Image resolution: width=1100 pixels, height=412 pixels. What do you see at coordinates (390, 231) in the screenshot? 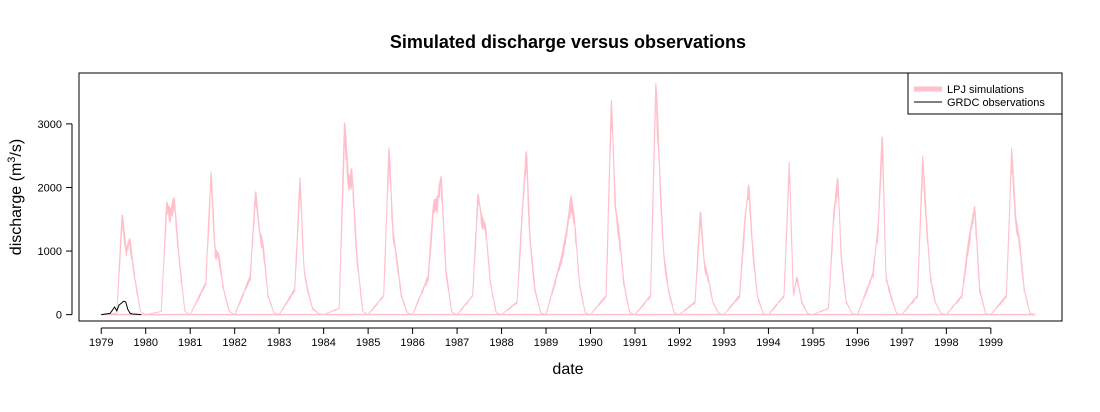
I see `sim-year-1985` at bounding box center [390, 231].